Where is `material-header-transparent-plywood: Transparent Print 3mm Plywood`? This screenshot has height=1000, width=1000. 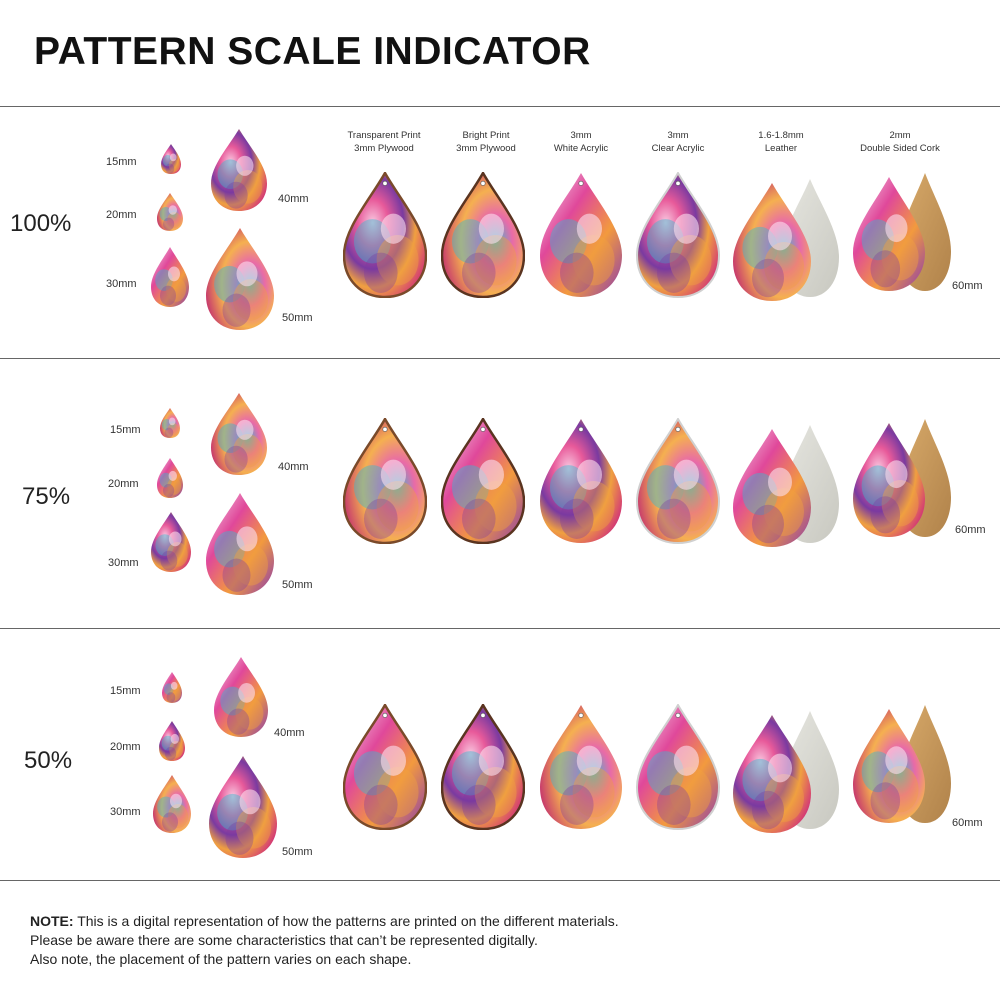
material-header-transparent-plywood: Transparent Print 3mm Plywood is located at coordinates (384, 142).